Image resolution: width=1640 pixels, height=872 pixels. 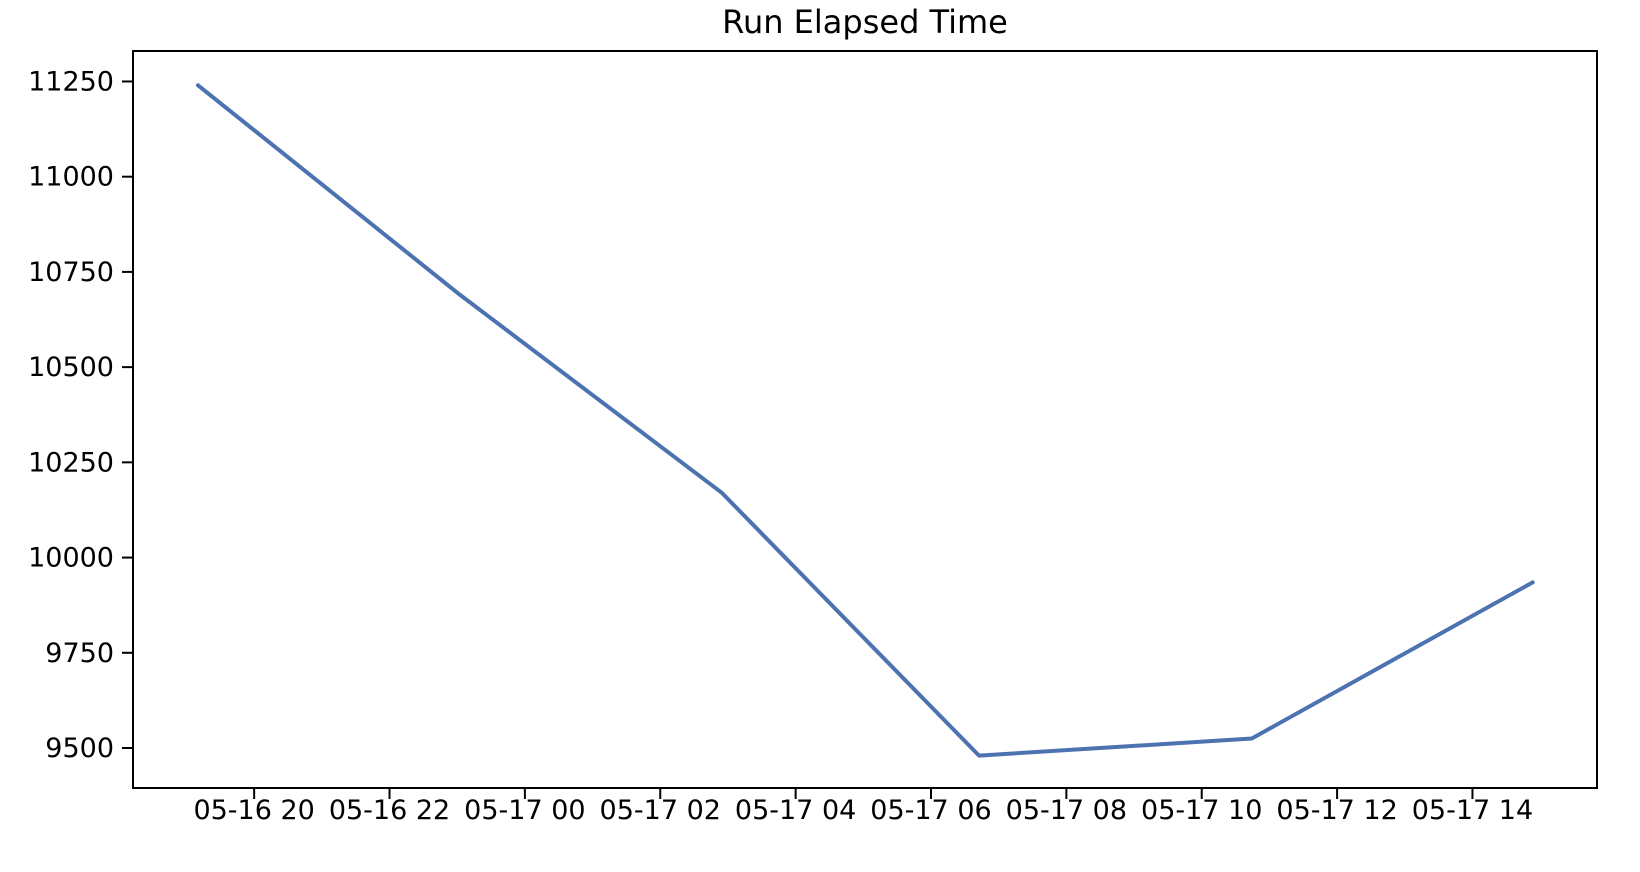 What do you see at coordinates (795, 810) in the screenshot?
I see `x-tick-label: 05-17 04` at bounding box center [795, 810].